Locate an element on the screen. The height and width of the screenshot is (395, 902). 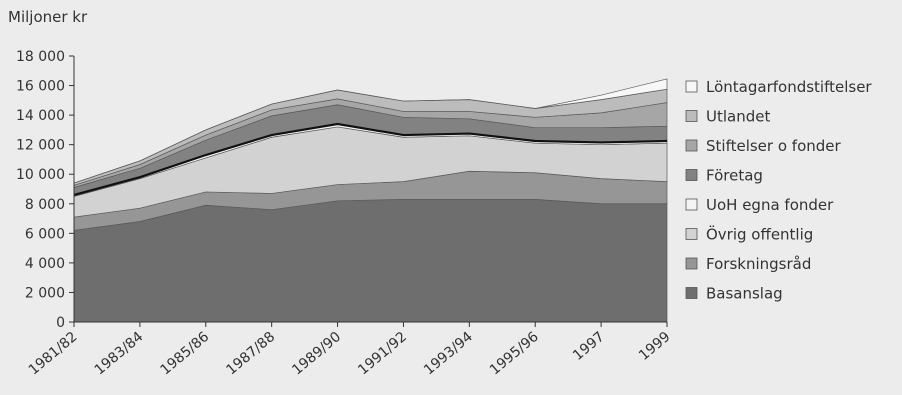
x-tick-label: 1993/94 is located at coordinates (448, 354).